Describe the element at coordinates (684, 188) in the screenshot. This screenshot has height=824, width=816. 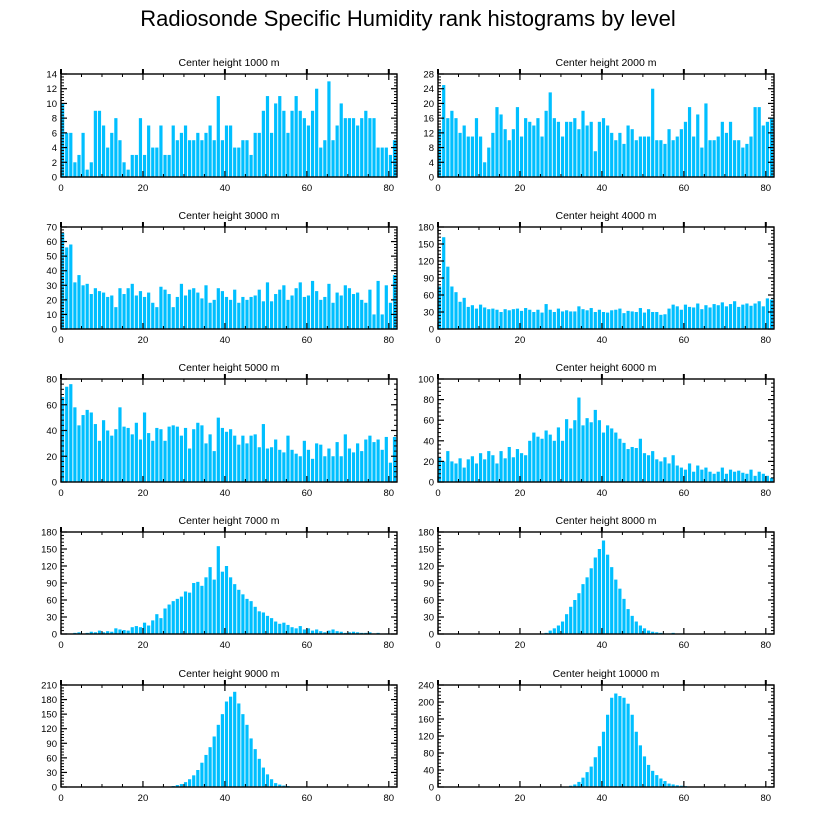
I see `x-tick-label: 60` at that location.